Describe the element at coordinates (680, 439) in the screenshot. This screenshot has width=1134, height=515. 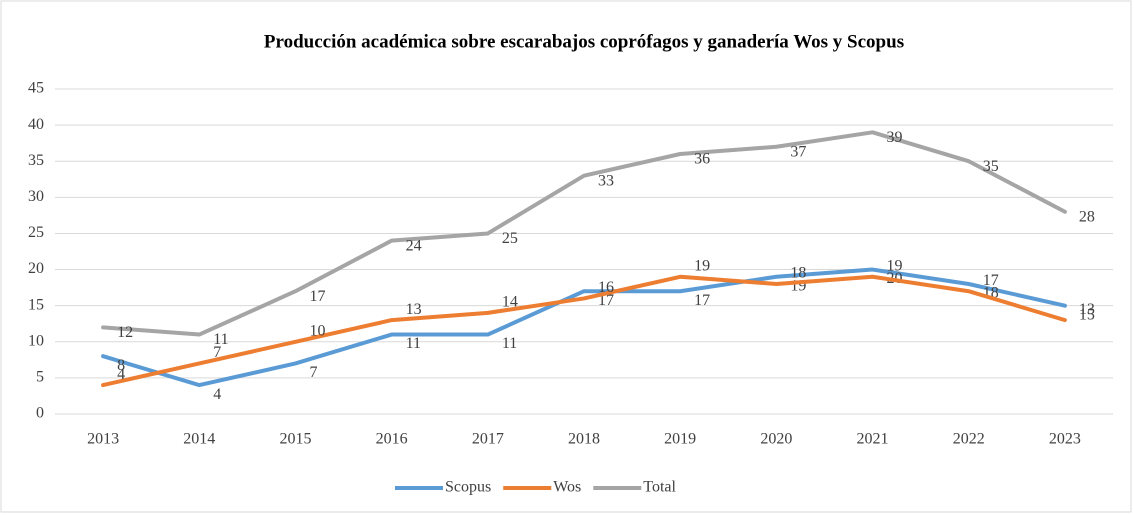
I see `x-tick-label: 2019` at that location.